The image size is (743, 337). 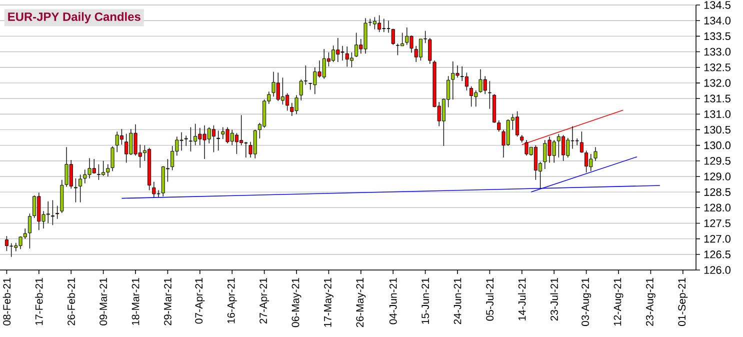 I want to click on y-tick-label: 131.5, so click(x=717, y=98).